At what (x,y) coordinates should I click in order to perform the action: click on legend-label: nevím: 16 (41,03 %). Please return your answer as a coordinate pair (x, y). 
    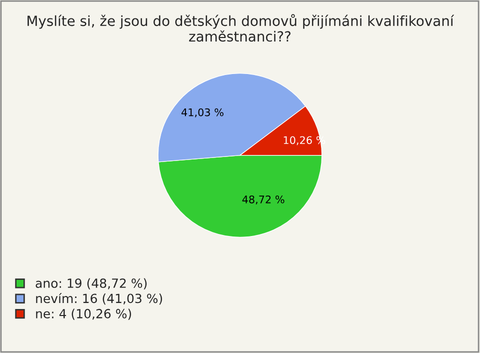
    Looking at the image, I should click on (99, 298).